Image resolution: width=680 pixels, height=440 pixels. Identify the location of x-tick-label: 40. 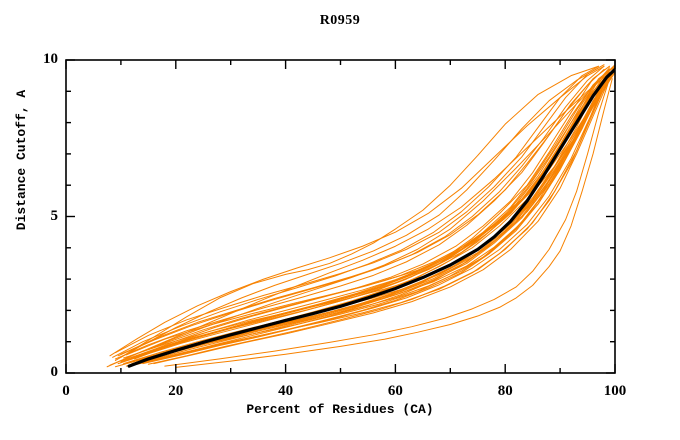
(286, 391).